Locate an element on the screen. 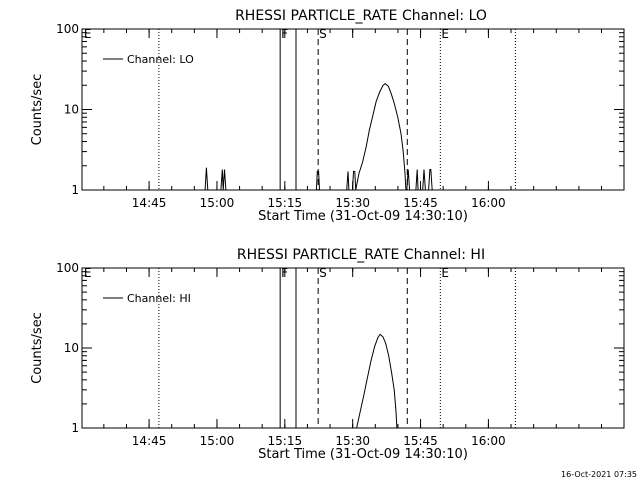 This screenshot has width=640, height=480. footer-timestamp: 16-Oct-2021 07:35 is located at coordinates (599, 474).